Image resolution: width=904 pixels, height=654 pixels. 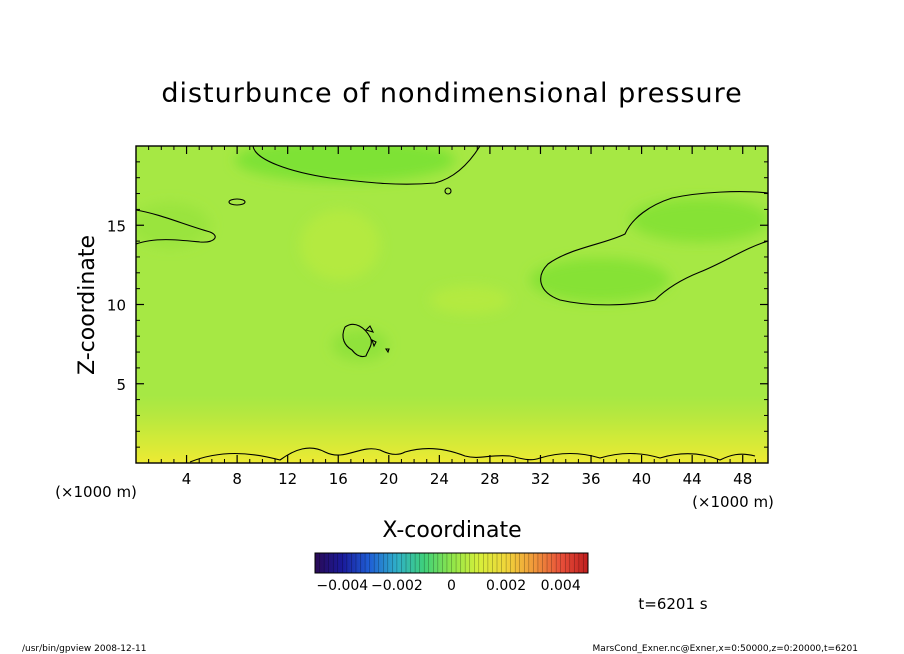 I want to click on colorbar-tick-label: −0.004, so click(x=342, y=586).